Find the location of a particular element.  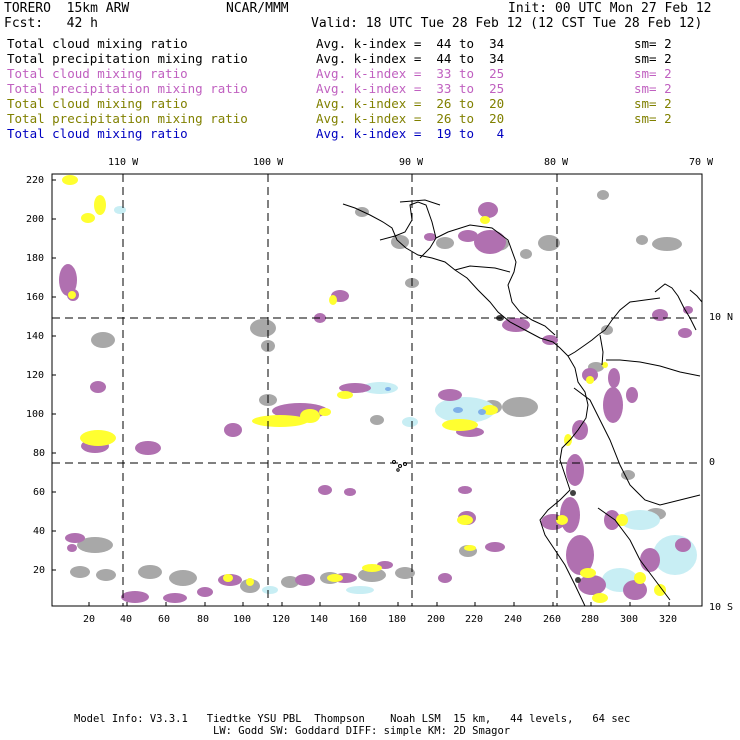

y-tick-label: 60 is located at coordinates (39, 492).